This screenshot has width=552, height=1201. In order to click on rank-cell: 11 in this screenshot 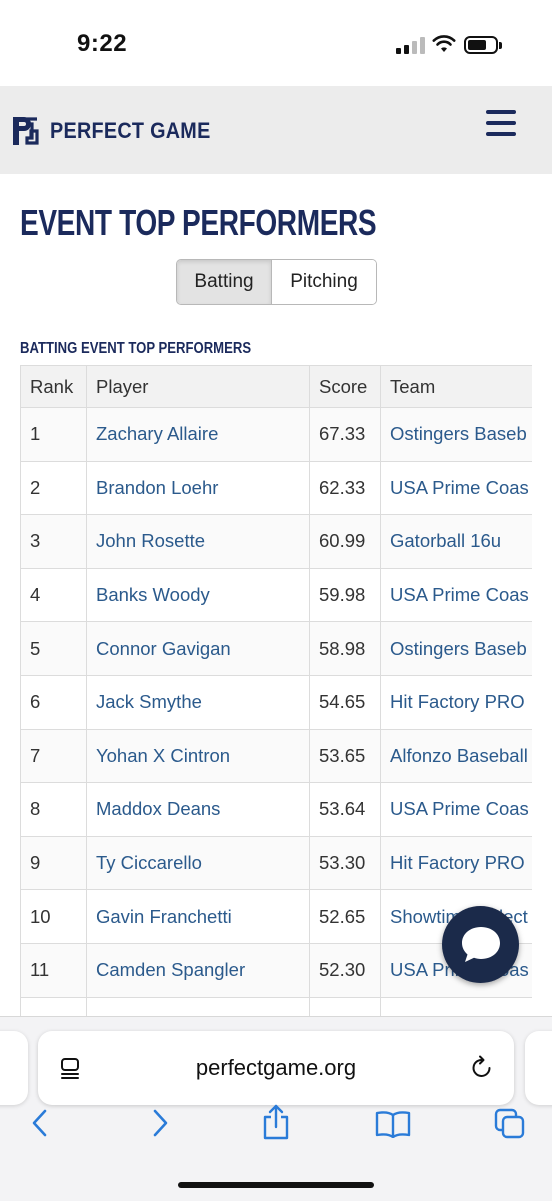, I will do `click(53, 970)`.